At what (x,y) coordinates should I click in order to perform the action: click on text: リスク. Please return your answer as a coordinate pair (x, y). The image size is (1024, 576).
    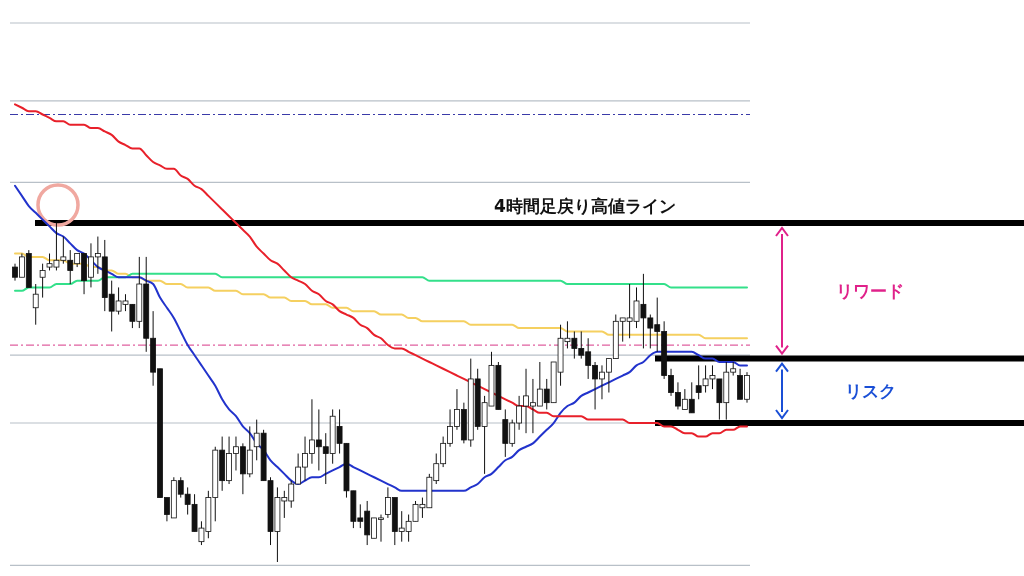
    Looking at the image, I should click on (870, 390).